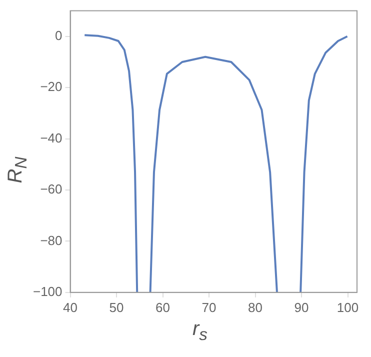 The width and height of the screenshot is (371, 357). Describe the element at coordinates (301, 307) in the screenshot. I see `x-tick-label: 90` at that location.